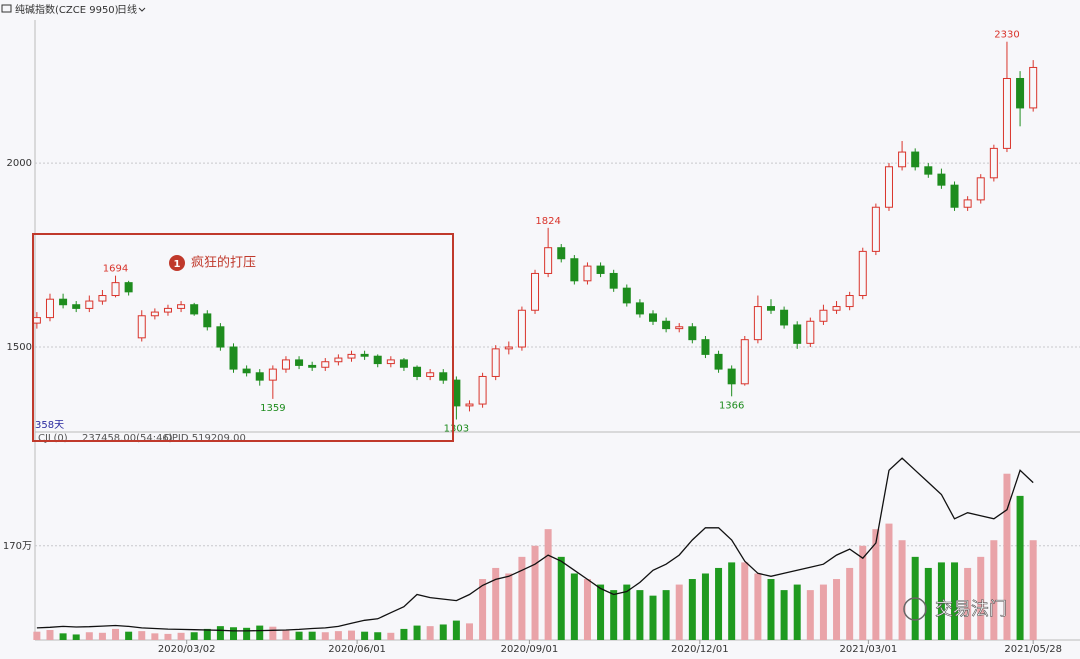 The height and width of the screenshot is (659, 1080). I want to click on dropdown-arrow, so click(142, 9).